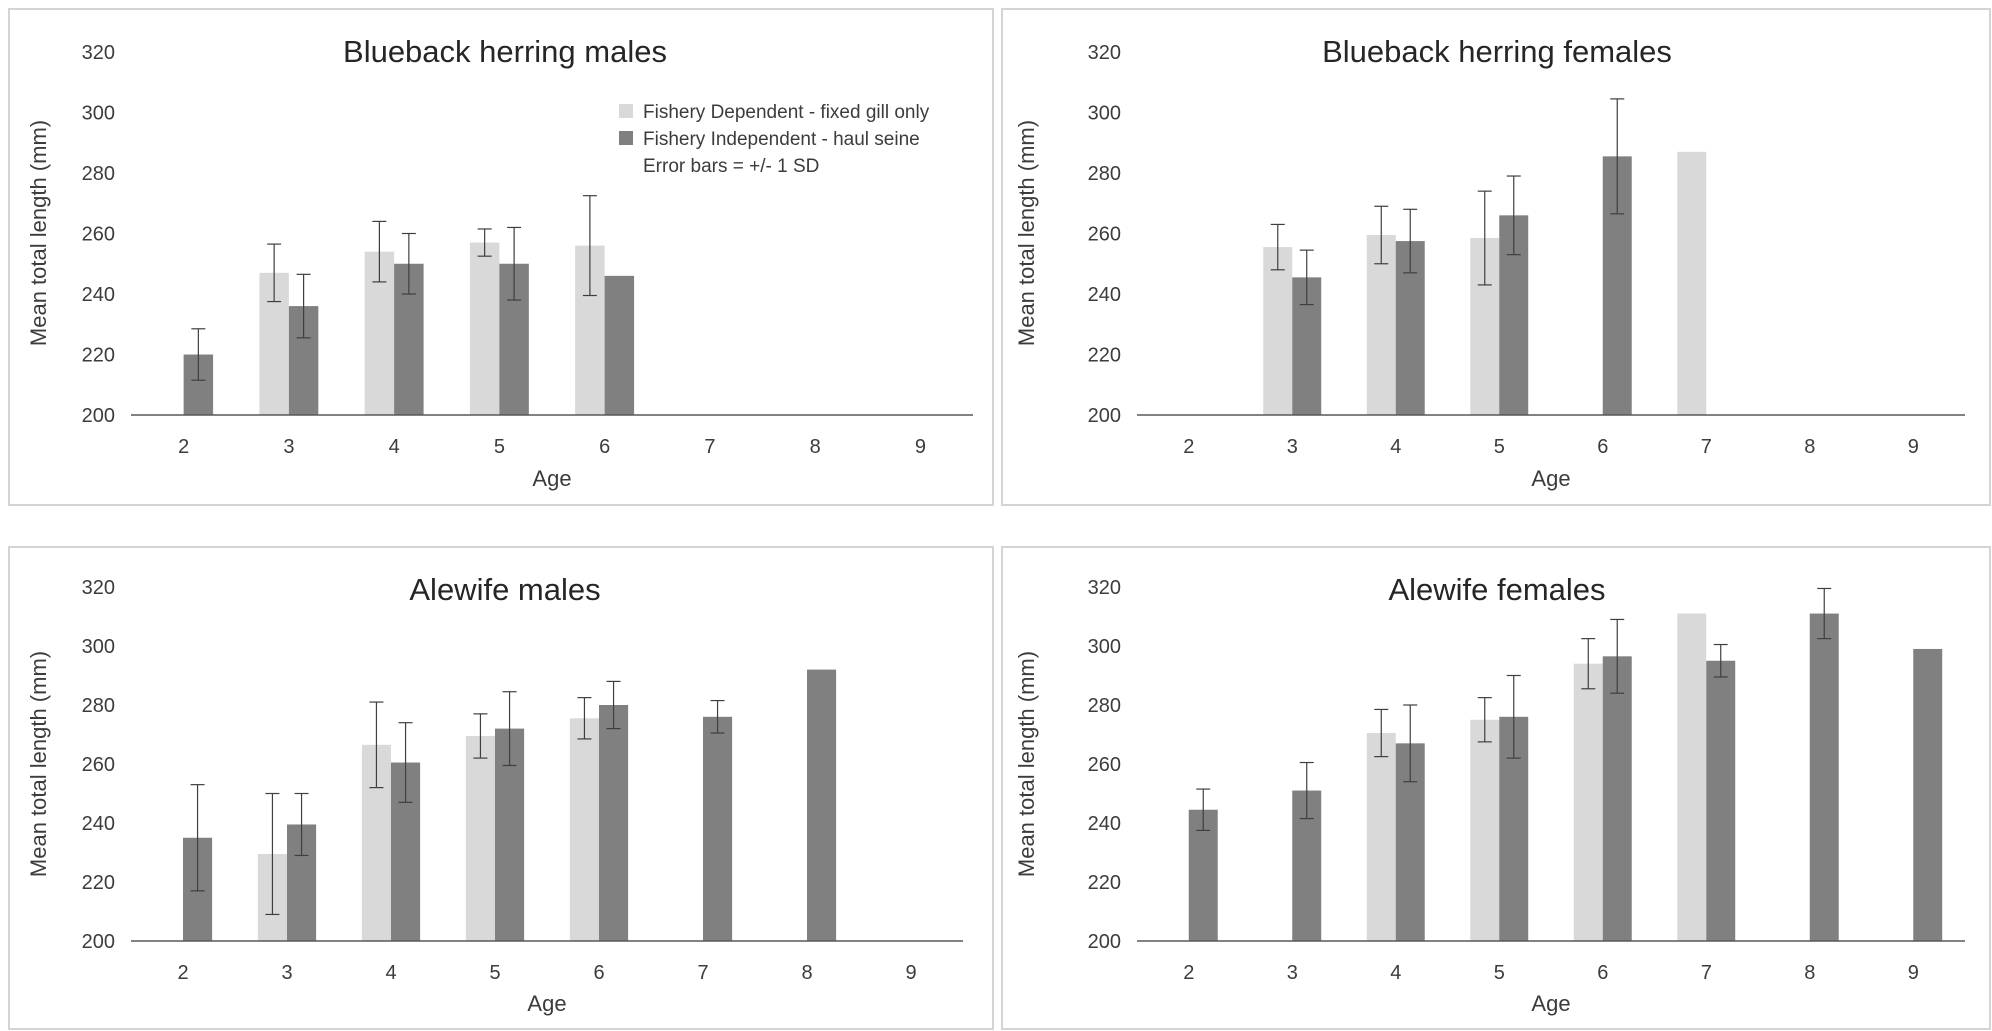 The image size is (1992, 1031). What do you see at coordinates (1104, 588) in the screenshot?
I see `y-tick-label: 320` at bounding box center [1104, 588].